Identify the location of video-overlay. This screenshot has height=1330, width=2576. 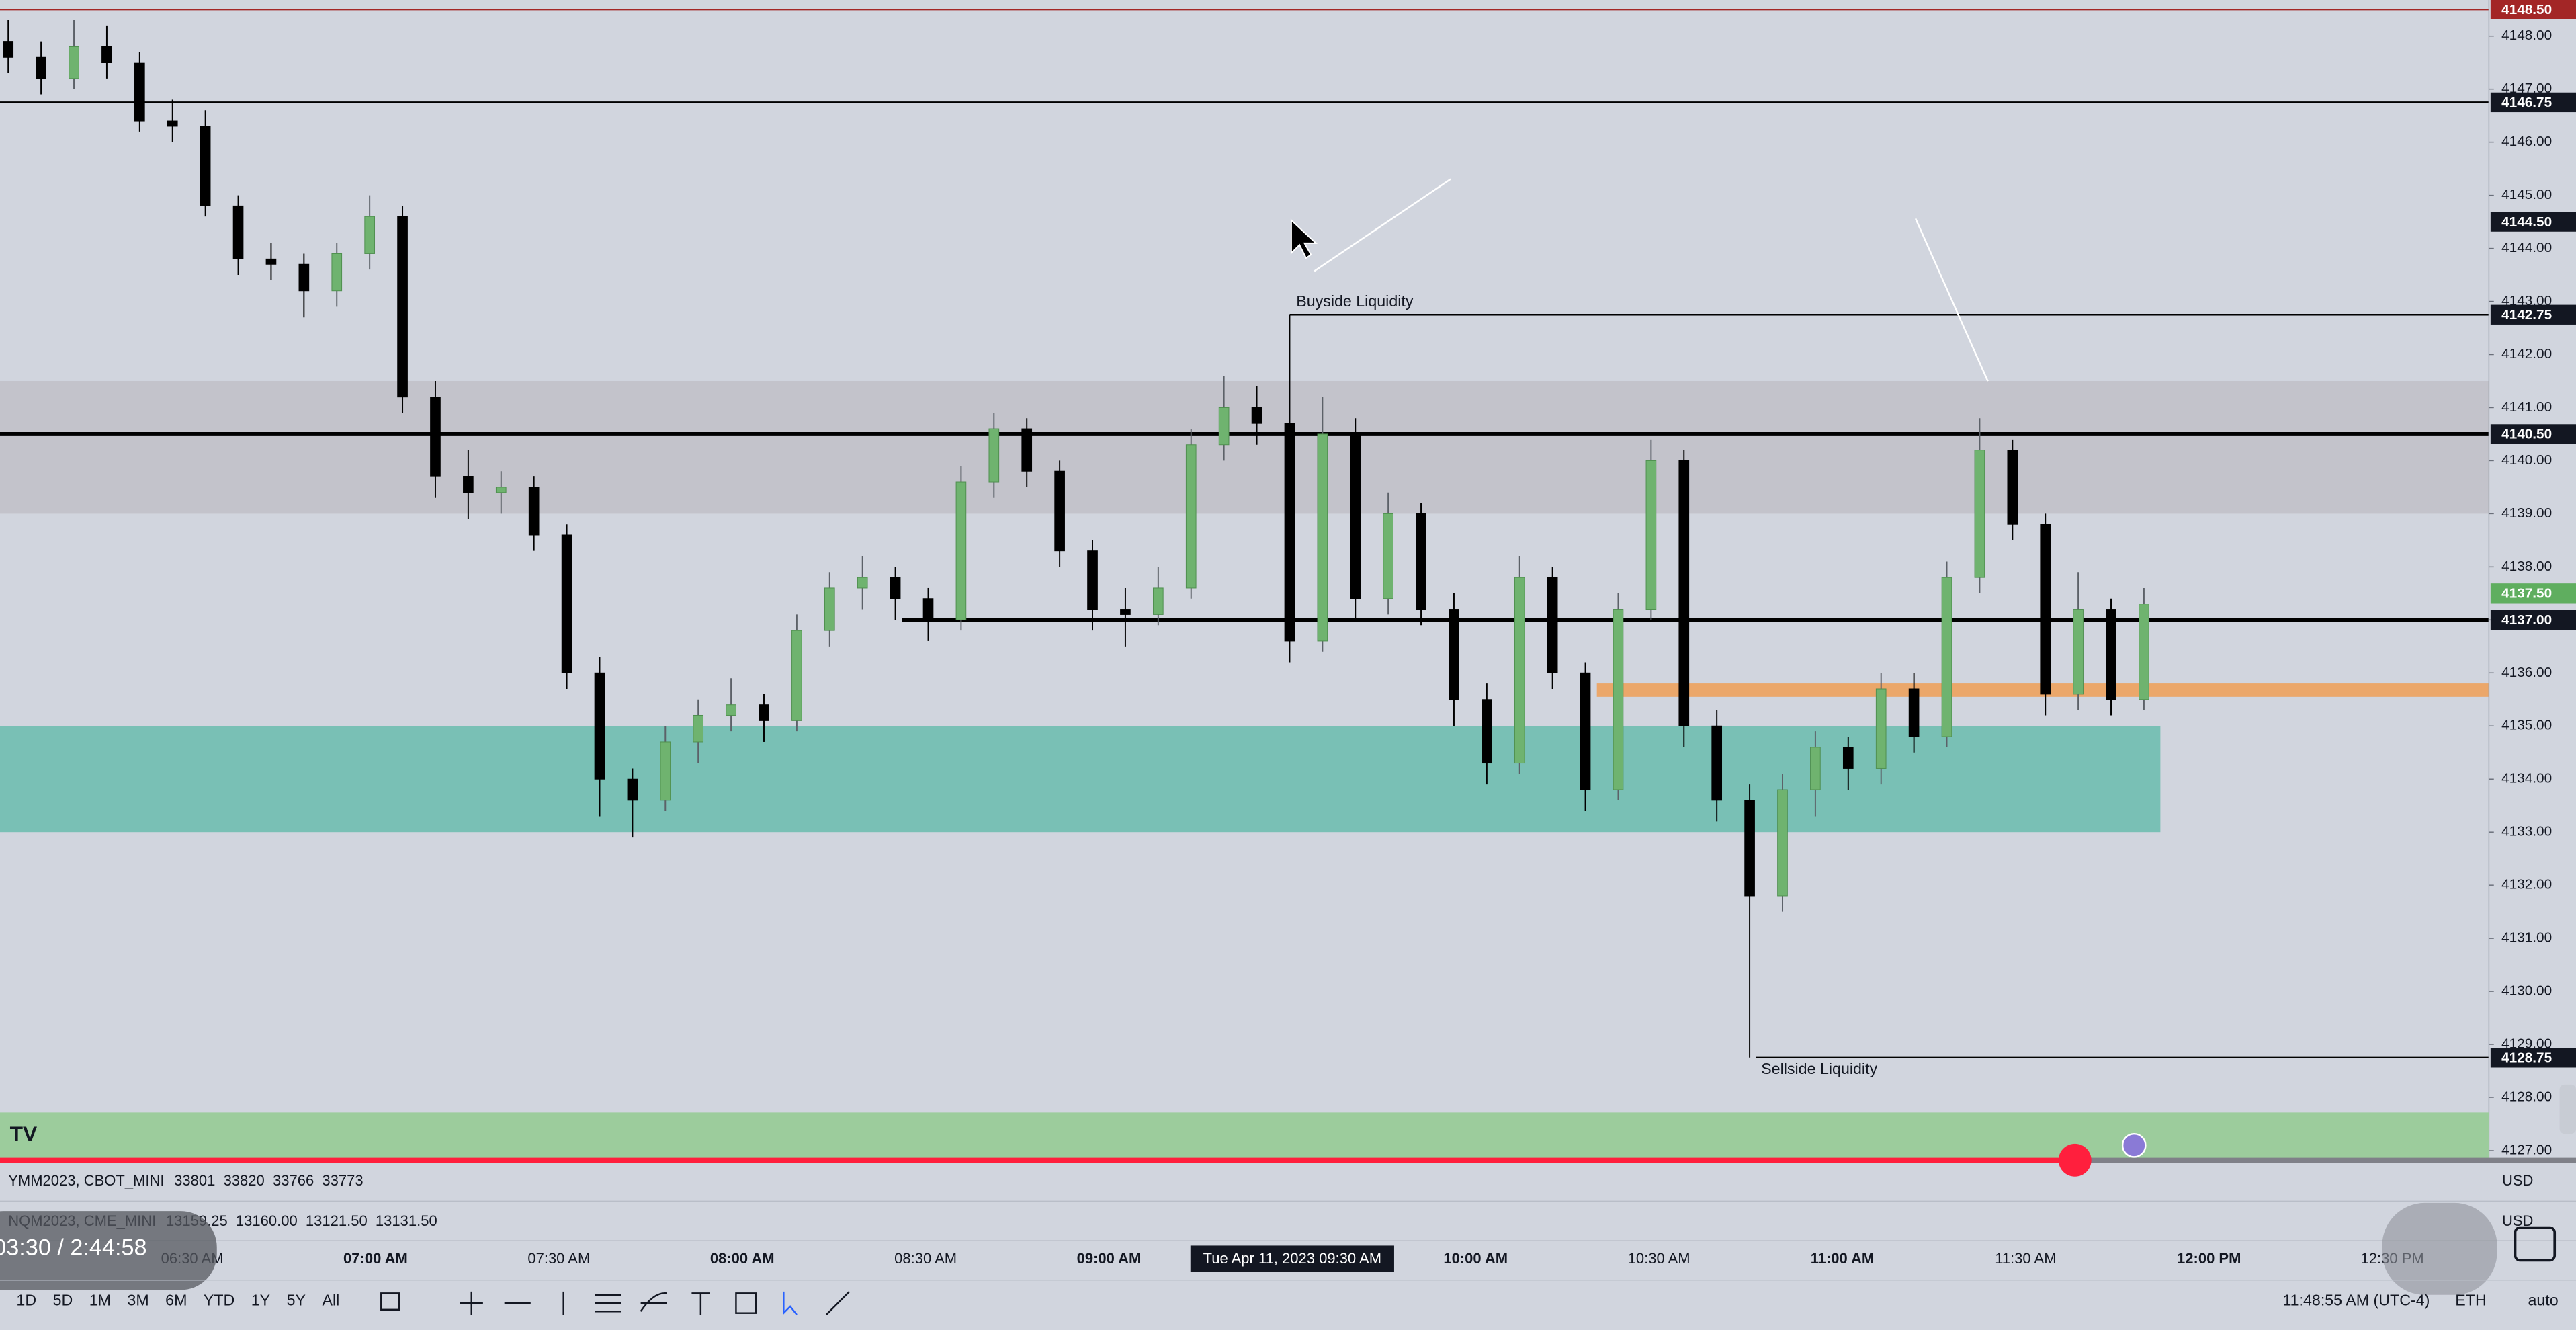
(108, 1251).